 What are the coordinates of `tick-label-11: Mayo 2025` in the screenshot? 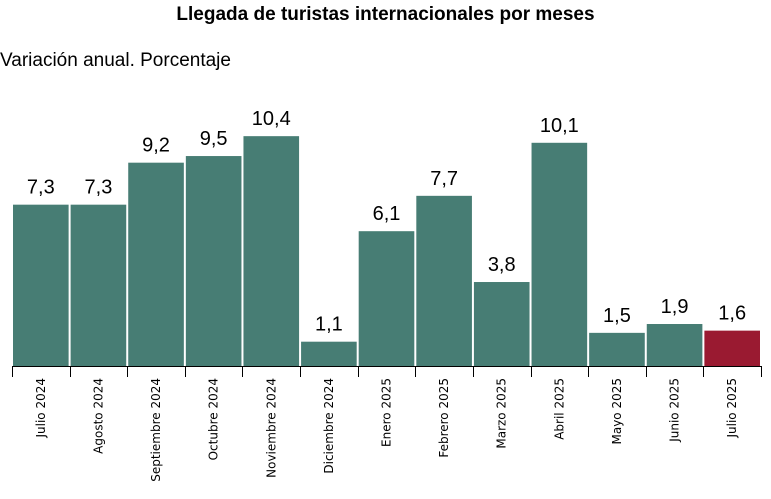 It's located at (617, 411).